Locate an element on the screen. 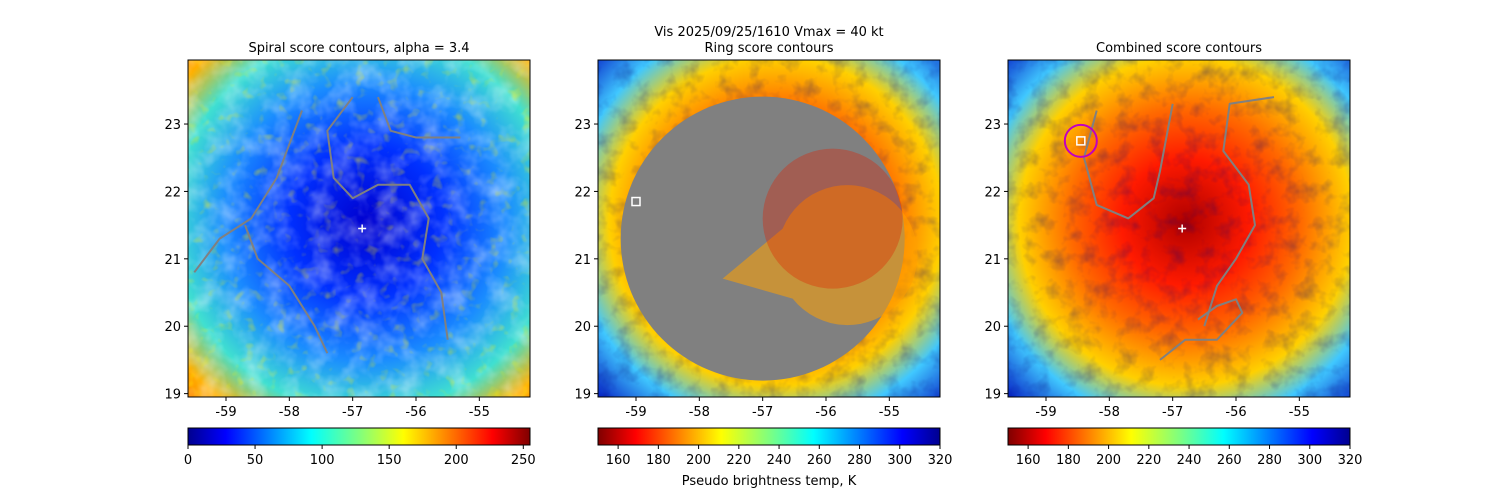  ring-colorbar-tick-label: 260 is located at coordinates (819, 460).